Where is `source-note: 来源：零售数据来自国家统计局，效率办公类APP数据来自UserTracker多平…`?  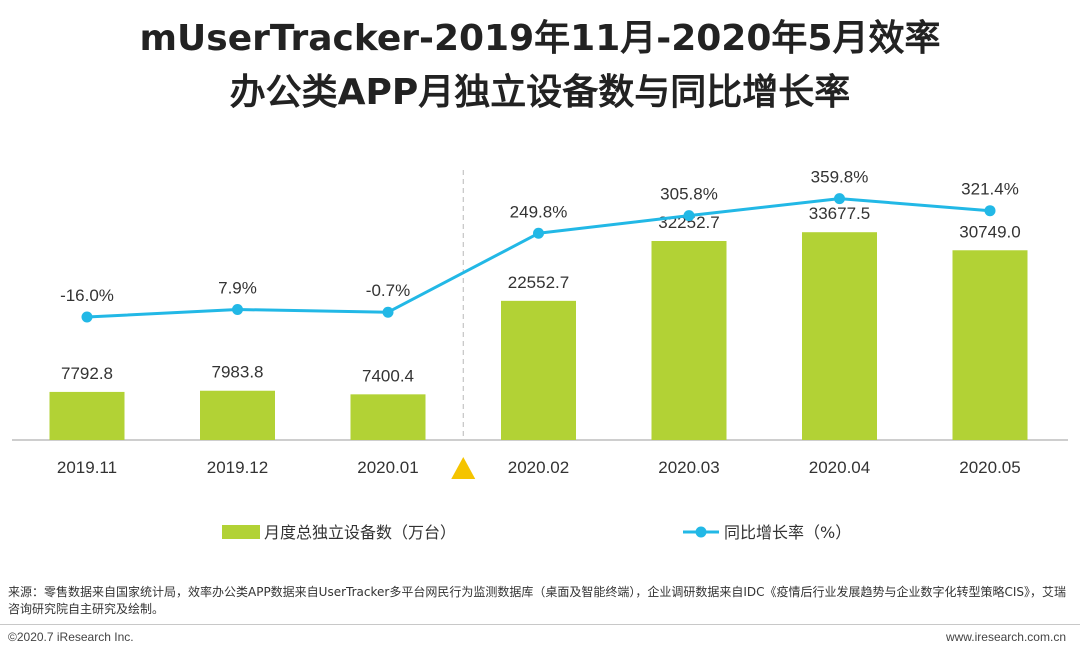 source-note: 来源：零售数据来自国家统计局，效率办公类APP数据来自UserTracker多平… is located at coordinates (537, 600).